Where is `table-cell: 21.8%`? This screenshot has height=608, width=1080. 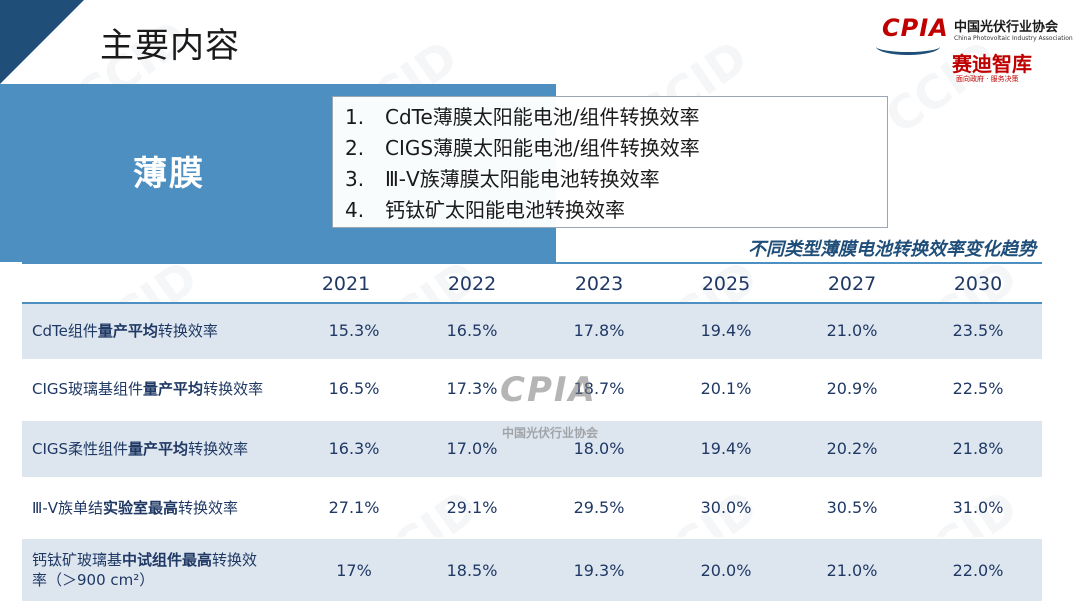
table-cell: 21.8% is located at coordinates (978, 448).